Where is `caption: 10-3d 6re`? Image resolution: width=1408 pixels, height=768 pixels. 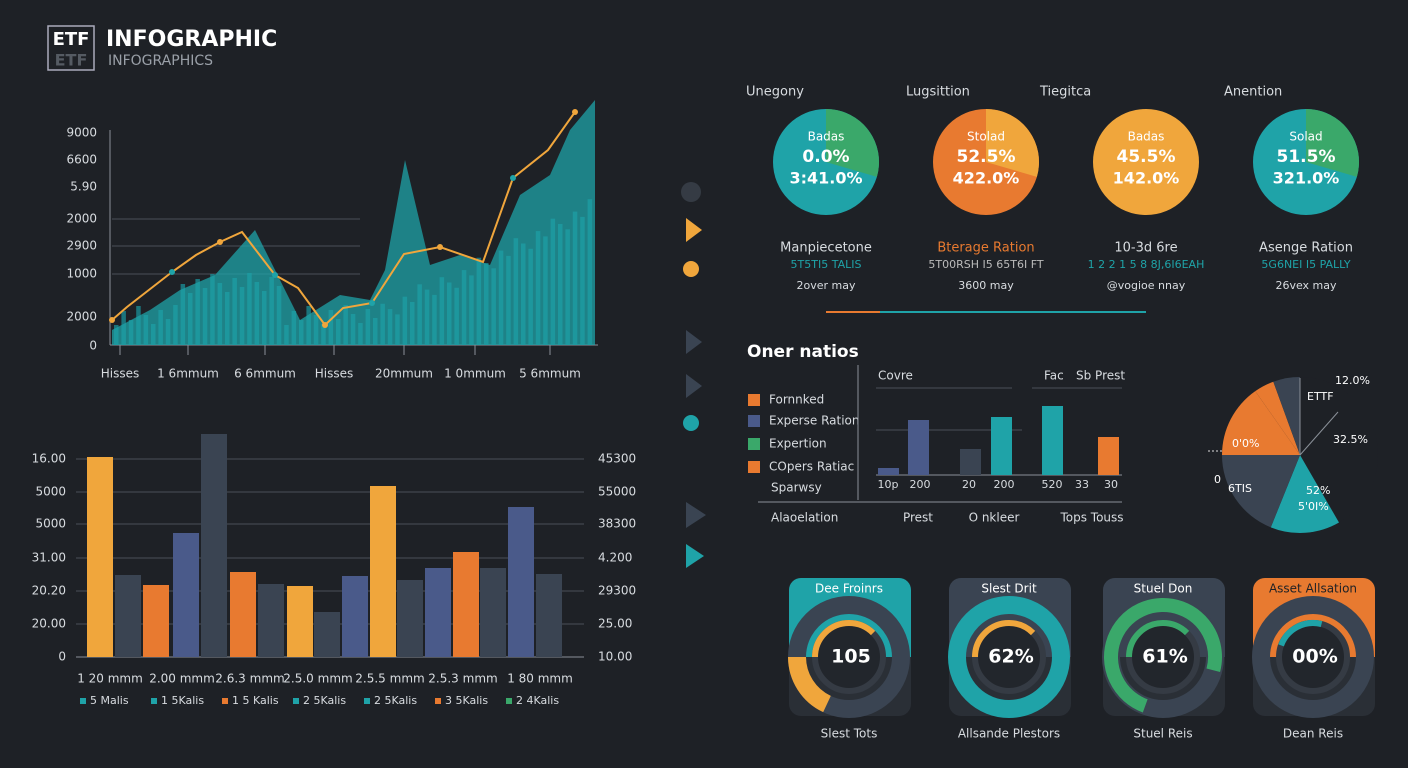 caption: 10-3d 6re is located at coordinates (1145, 248).